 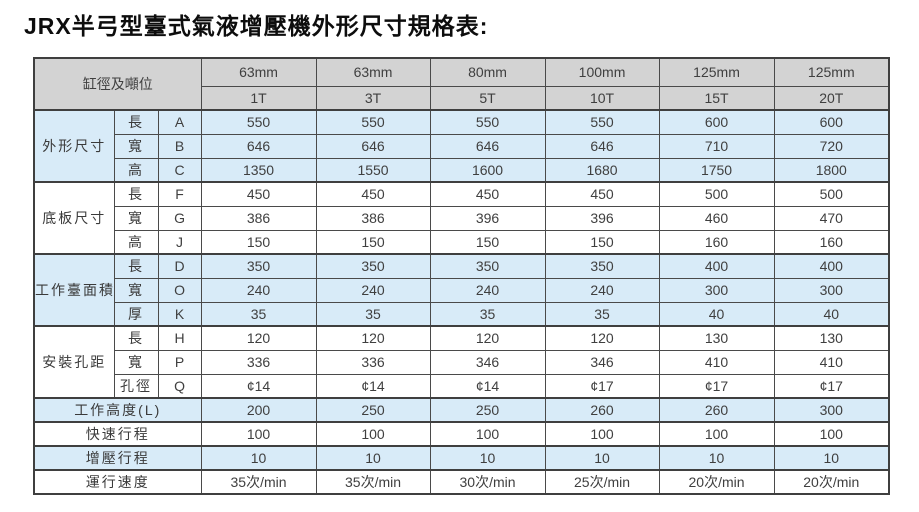 What do you see at coordinates (716, 98) in the screenshot?
I see `header-tonnage-cell: 15T` at bounding box center [716, 98].